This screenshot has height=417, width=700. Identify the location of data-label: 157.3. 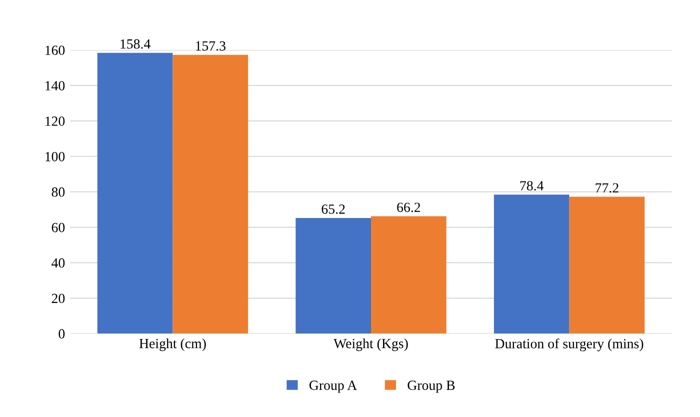
(211, 46).